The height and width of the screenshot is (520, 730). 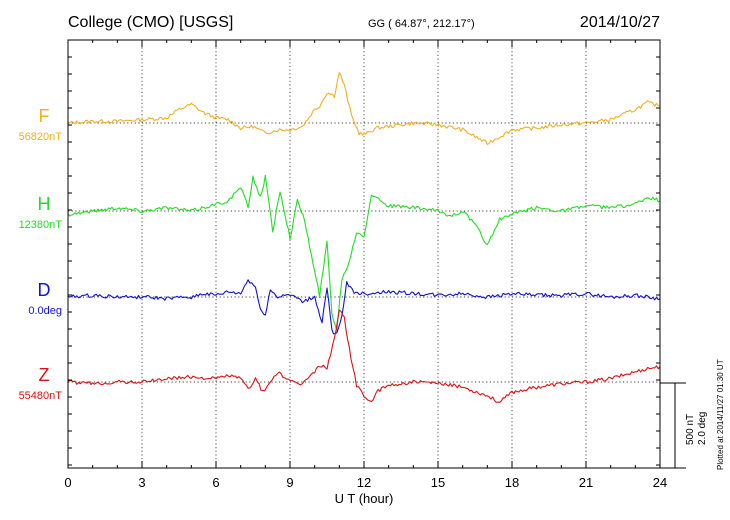 What do you see at coordinates (67, 482) in the screenshot?
I see `x-tick-label-0: 0` at bounding box center [67, 482].